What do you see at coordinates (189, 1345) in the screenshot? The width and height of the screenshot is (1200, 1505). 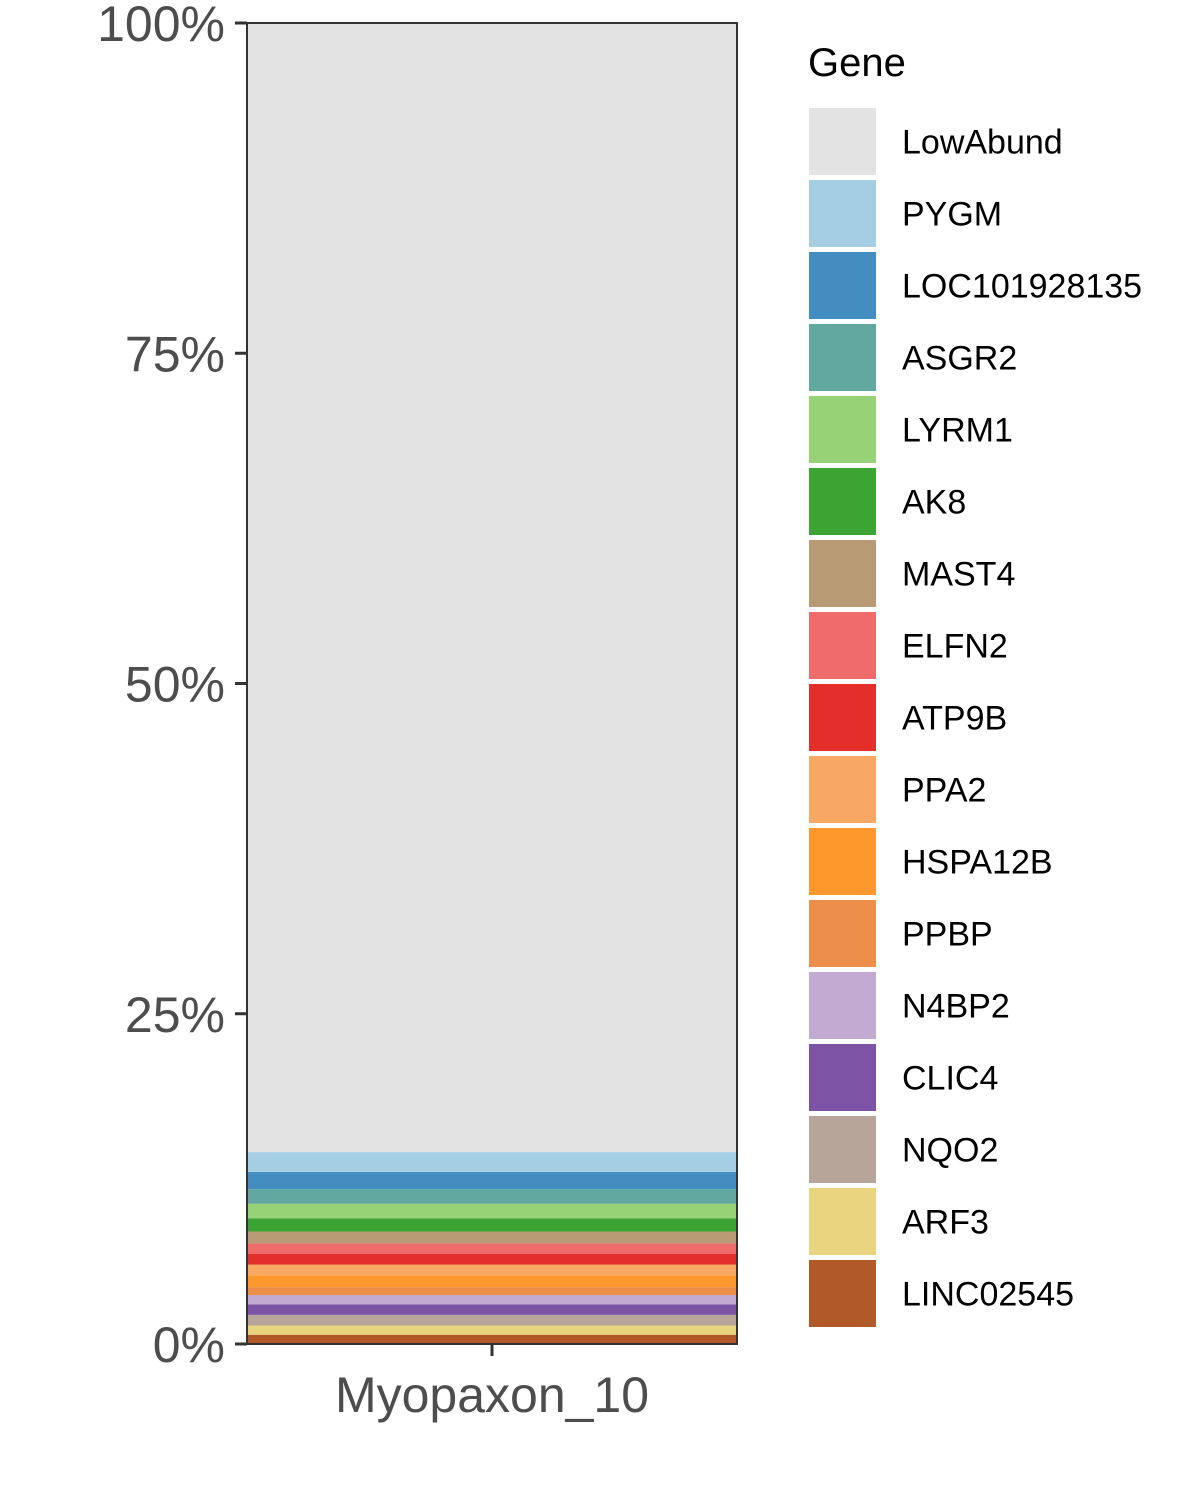 I see `y-tick-label: 0%` at bounding box center [189, 1345].